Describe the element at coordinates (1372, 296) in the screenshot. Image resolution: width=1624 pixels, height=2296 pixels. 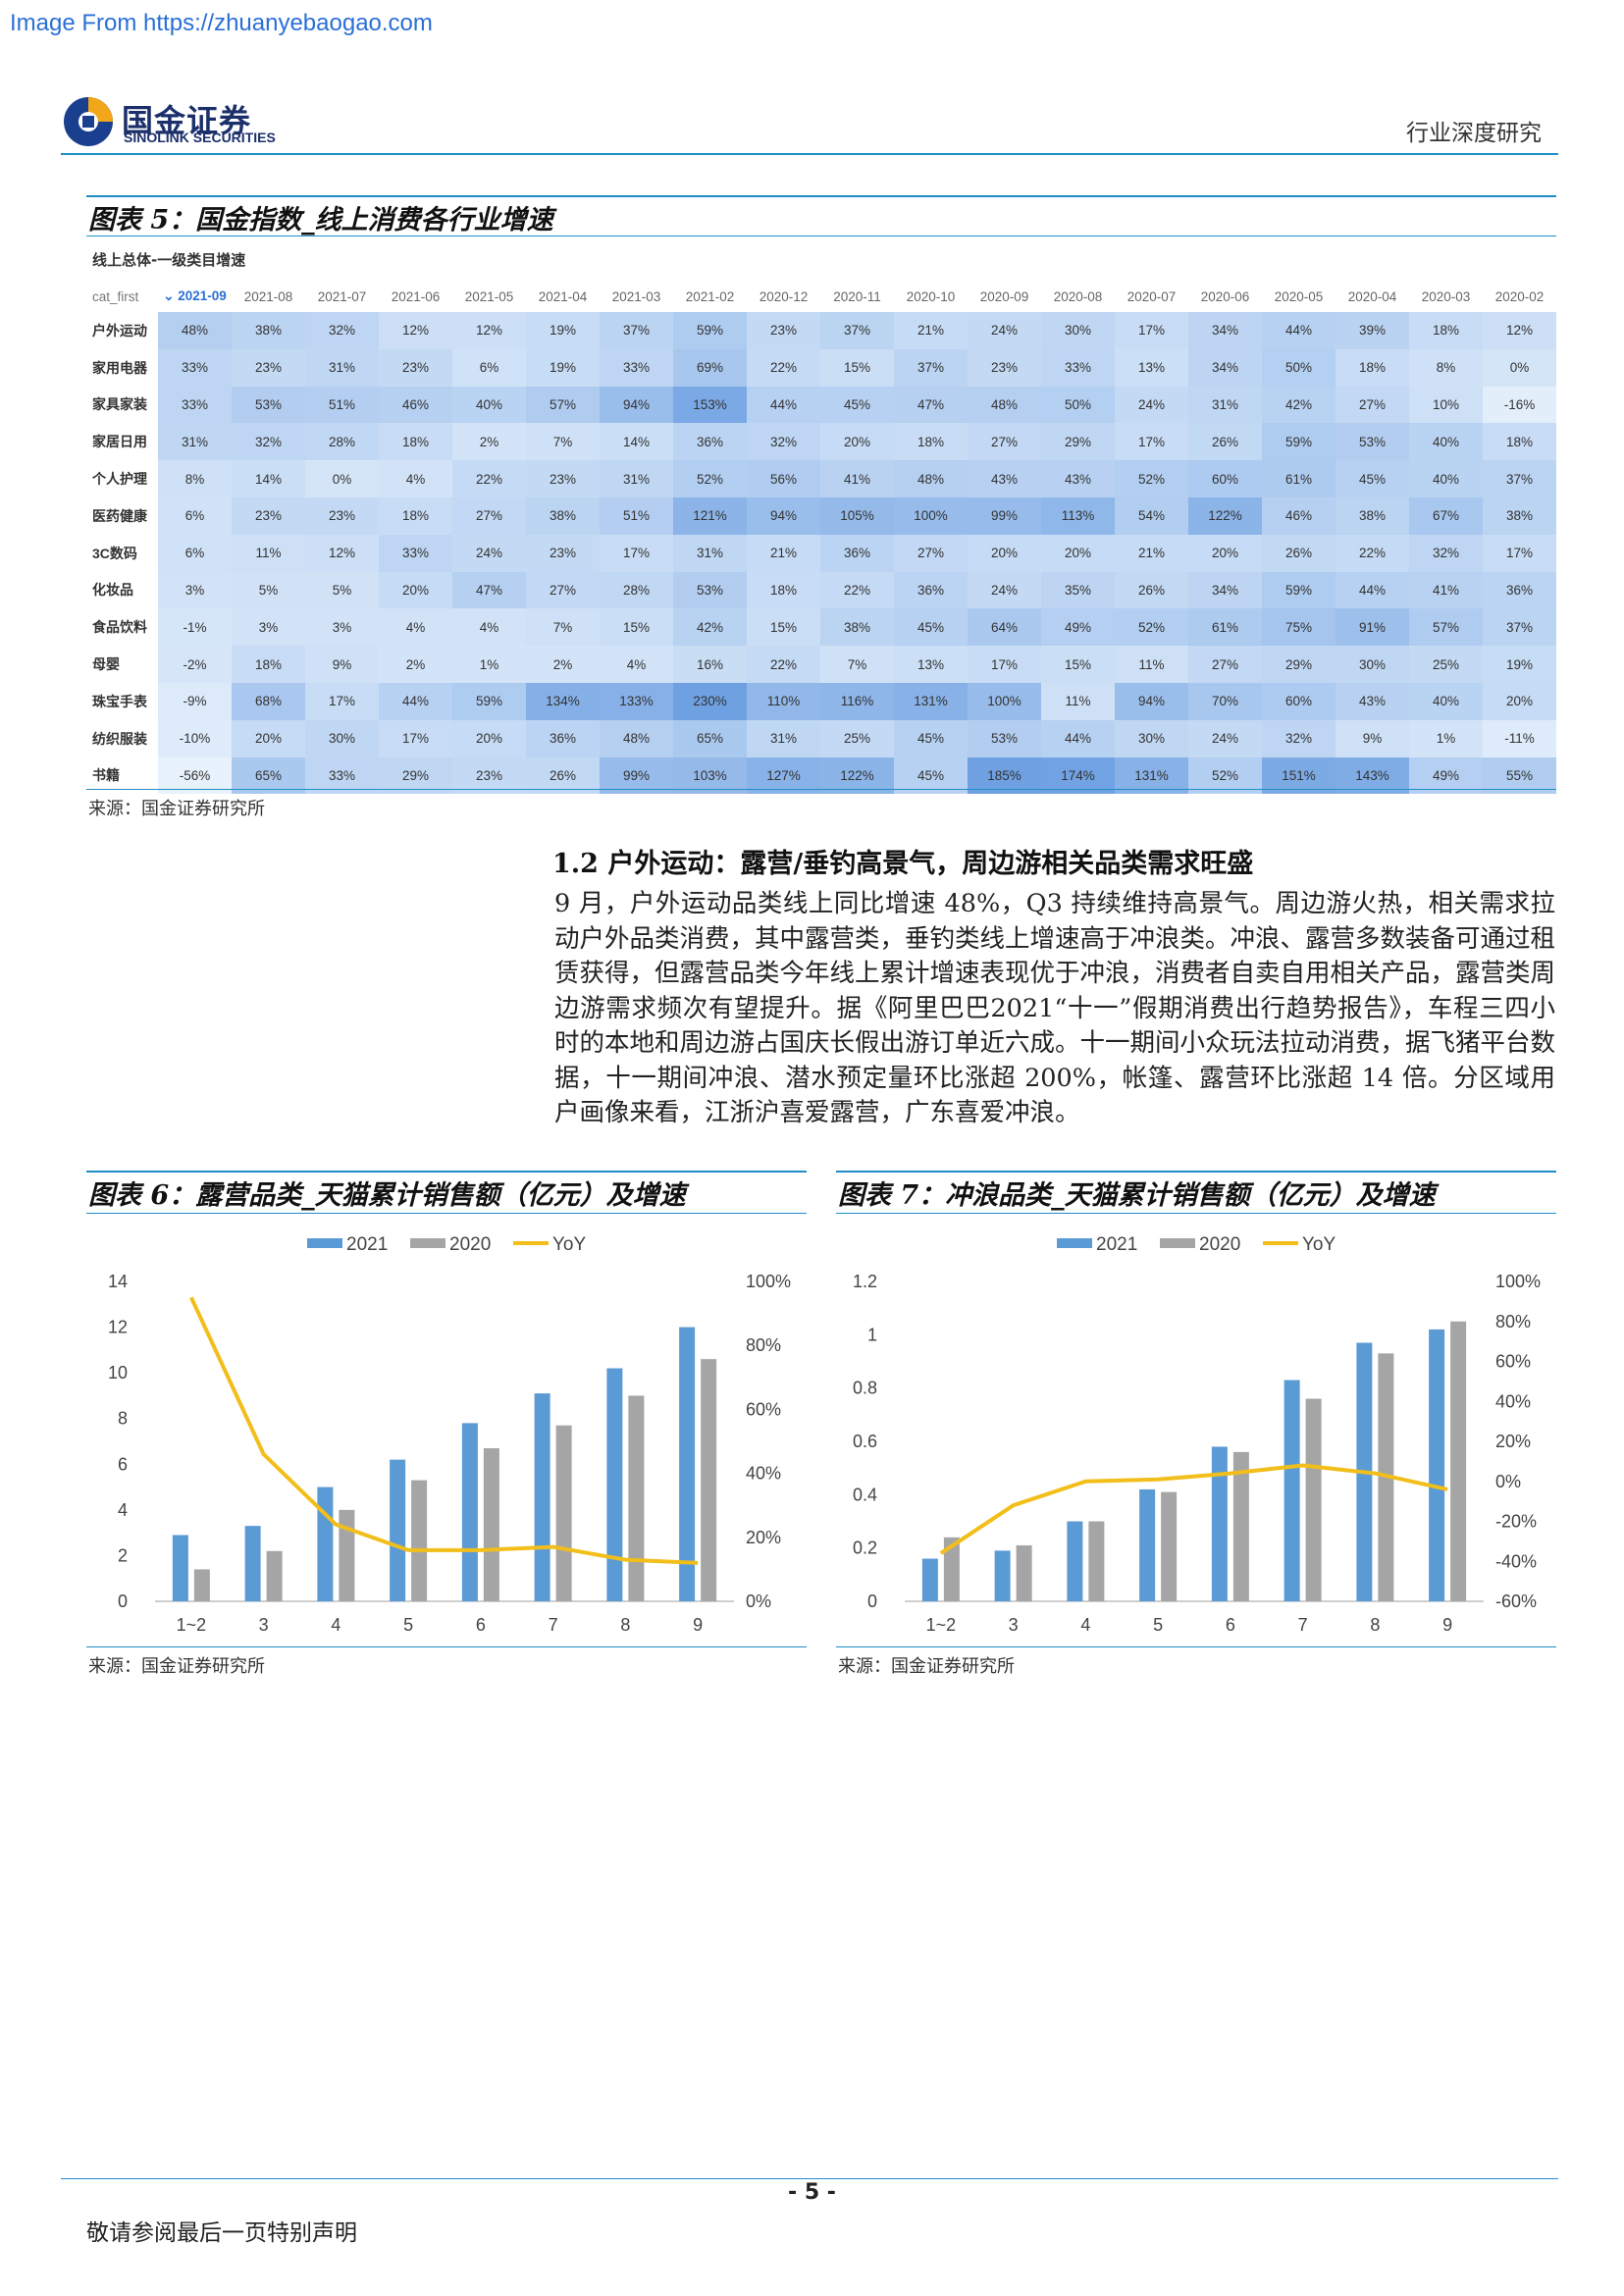
I see `column-header: 2020-04` at that location.